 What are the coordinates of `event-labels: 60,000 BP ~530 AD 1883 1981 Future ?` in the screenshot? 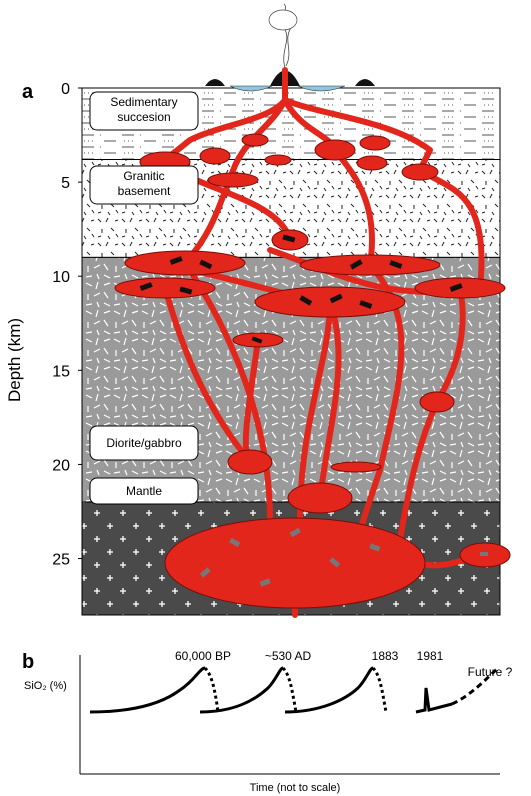 It's located at (344, 664).